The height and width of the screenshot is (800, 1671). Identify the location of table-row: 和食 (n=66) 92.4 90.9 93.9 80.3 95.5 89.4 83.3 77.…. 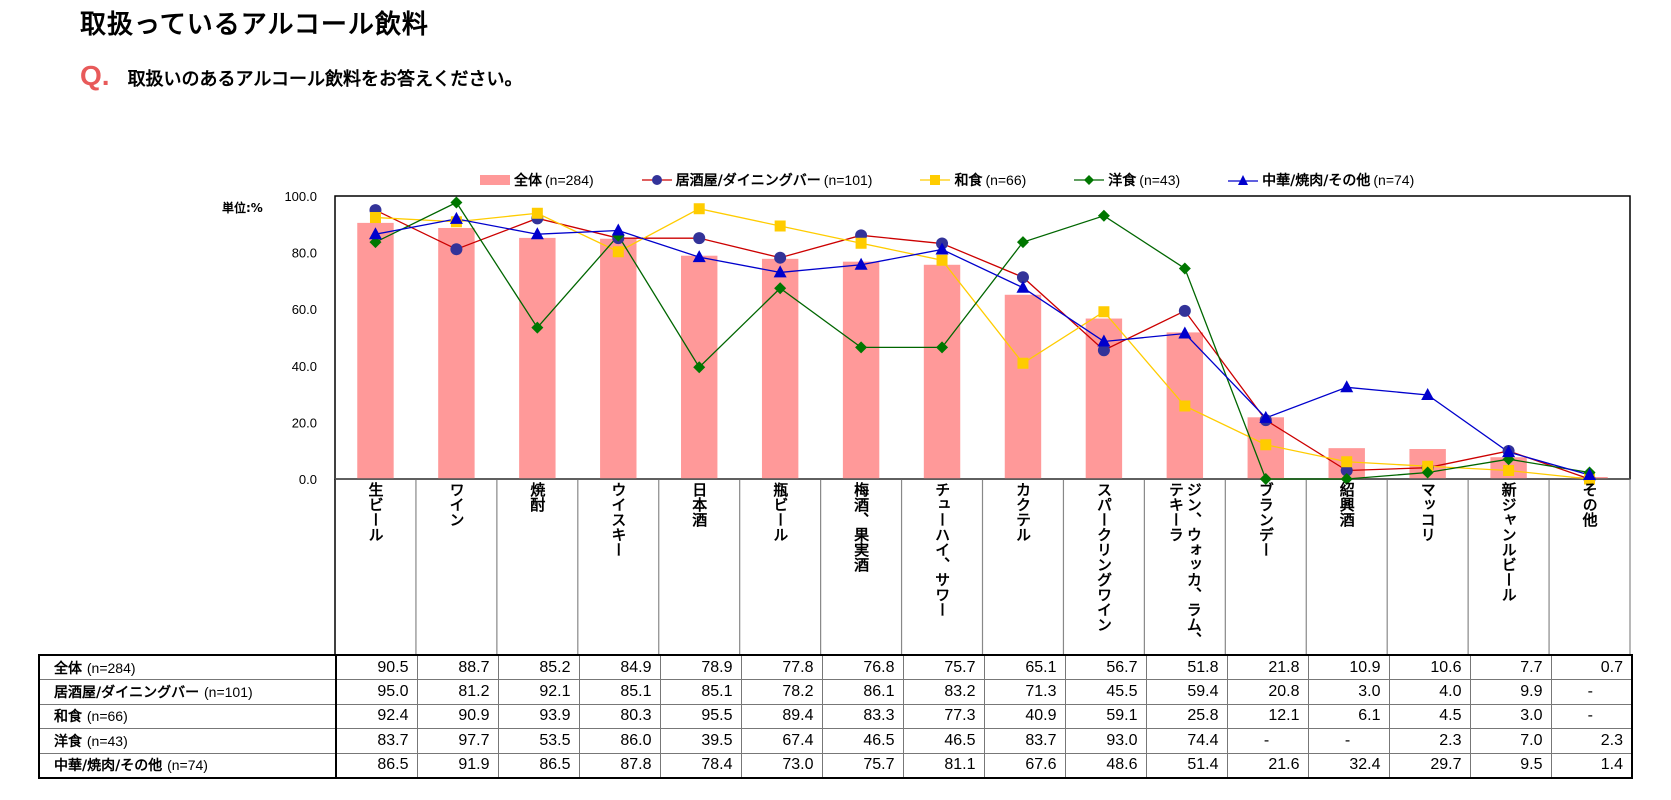
(835, 716).